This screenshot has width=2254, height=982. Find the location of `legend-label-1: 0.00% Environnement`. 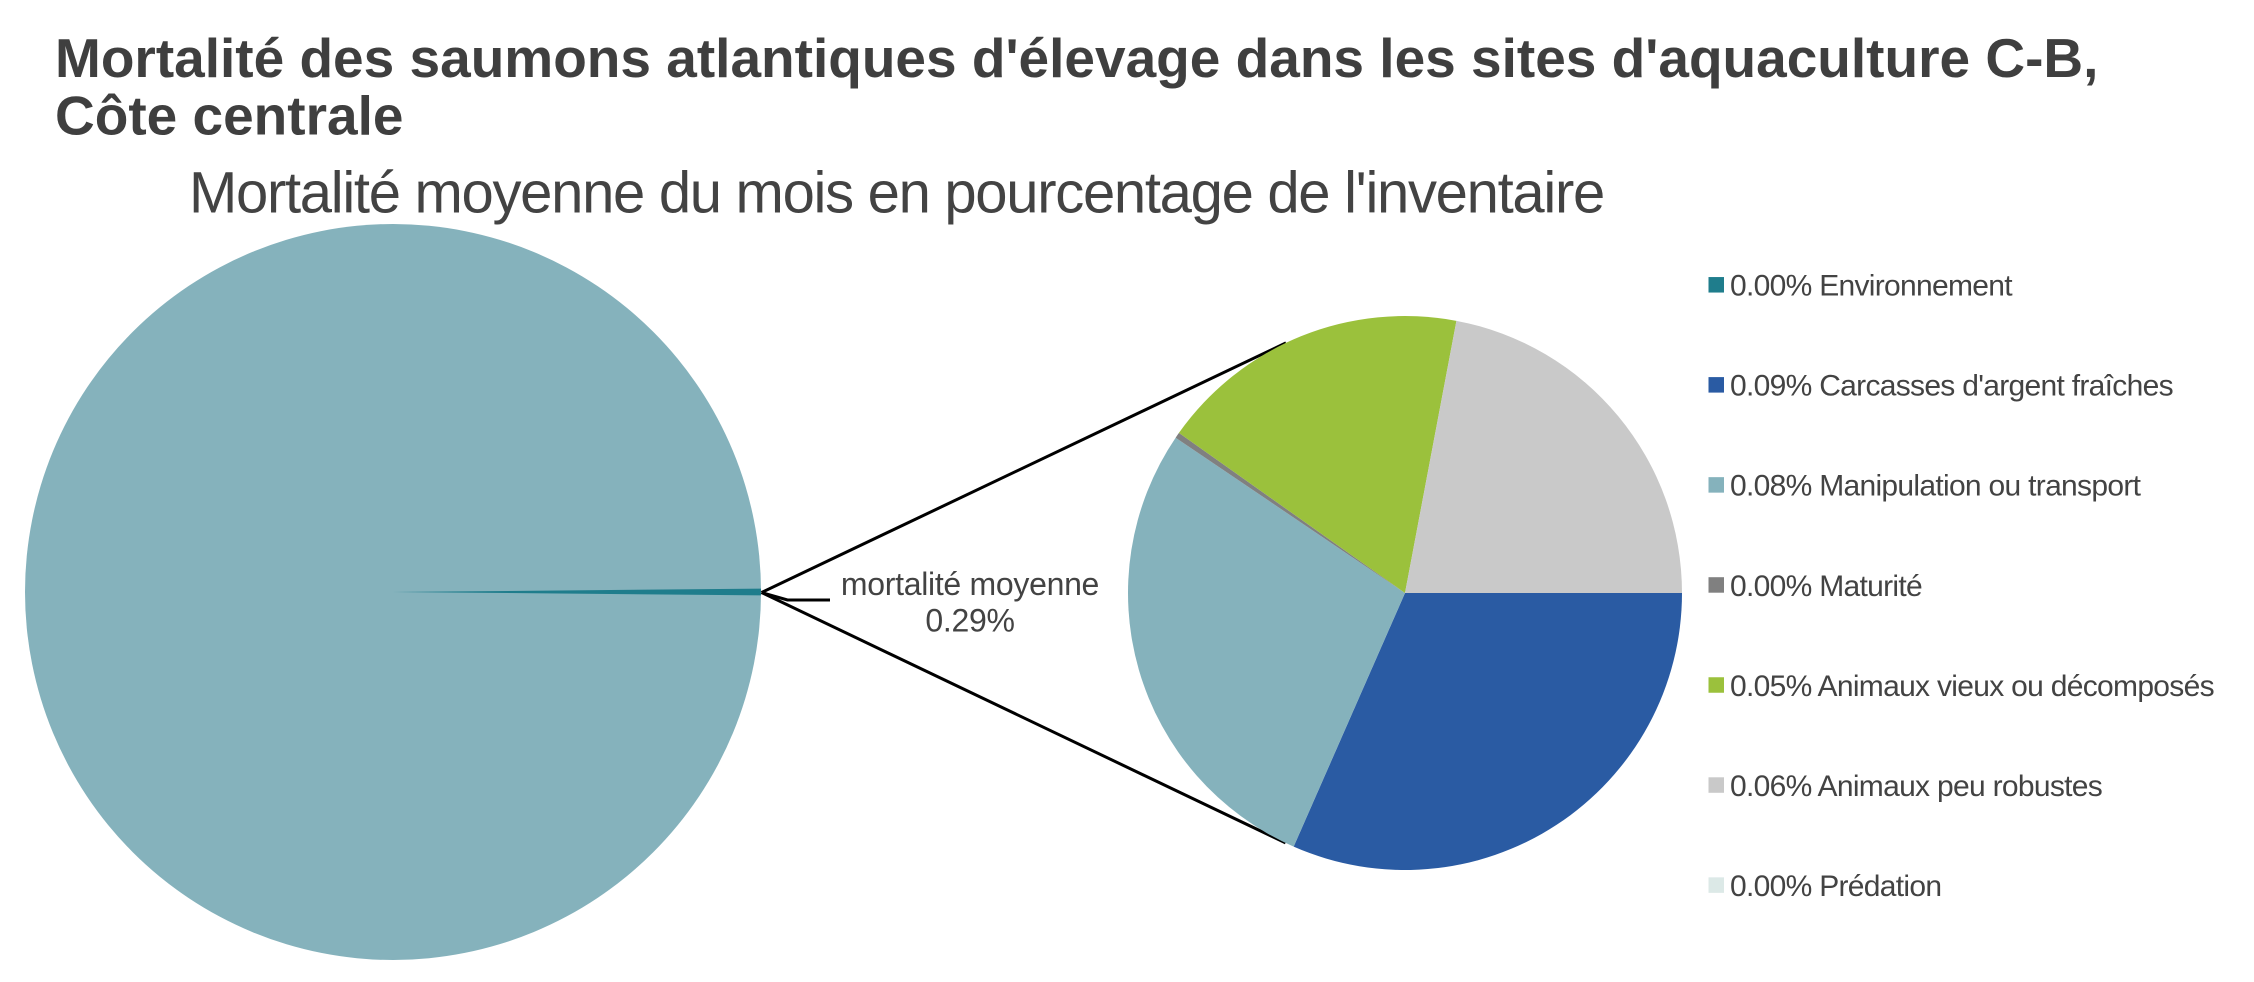

legend-label-1: 0.00% Environnement is located at coordinates (1871, 286).